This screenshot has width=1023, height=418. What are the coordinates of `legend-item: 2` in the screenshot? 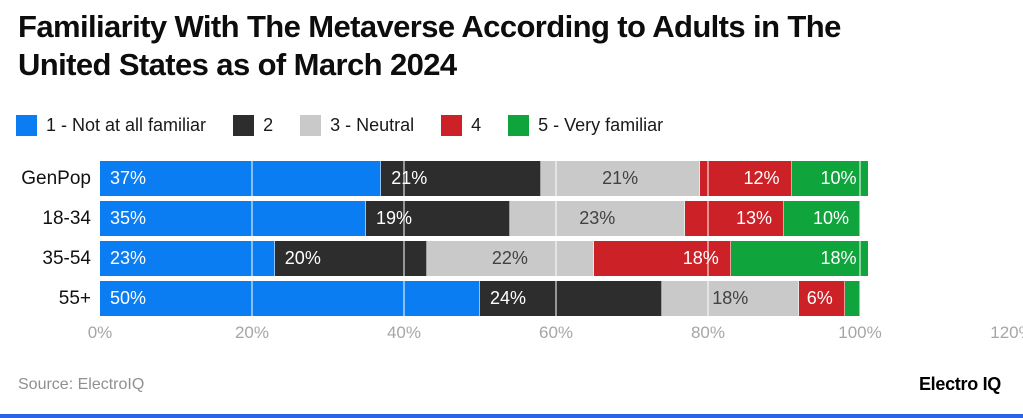 It's located at (253, 125).